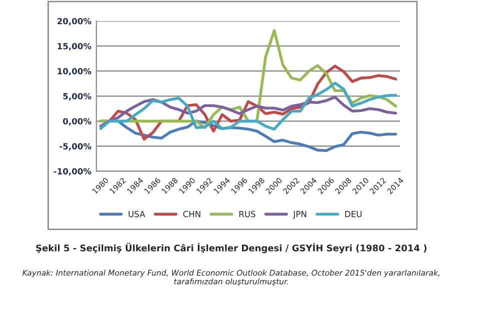  Describe the element at coordinates (137, 214) in the screenshot. I see `legend-label: USA` at that location.